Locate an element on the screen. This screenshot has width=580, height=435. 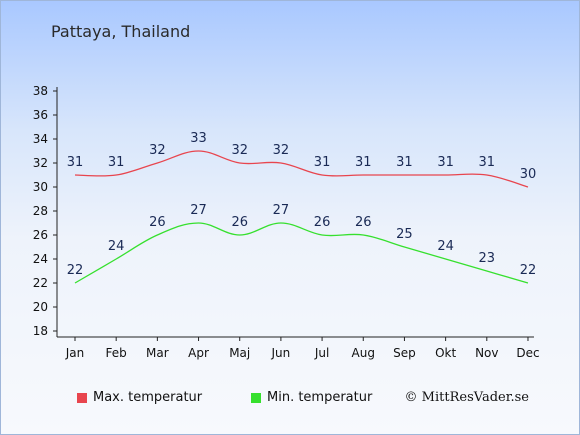
series-min-line is located at coordinates (301, 253).